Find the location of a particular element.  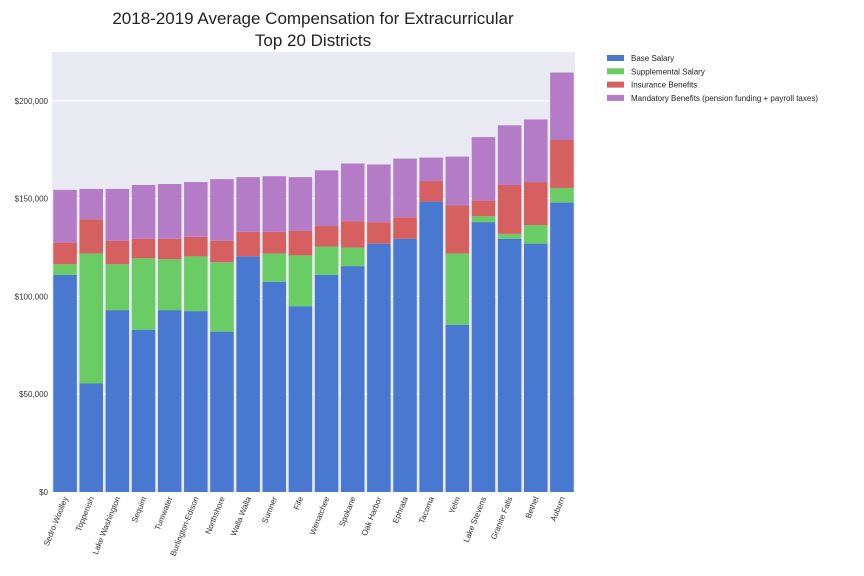

x-tick-label: Granite Falls is located at coordinates (501, 517).